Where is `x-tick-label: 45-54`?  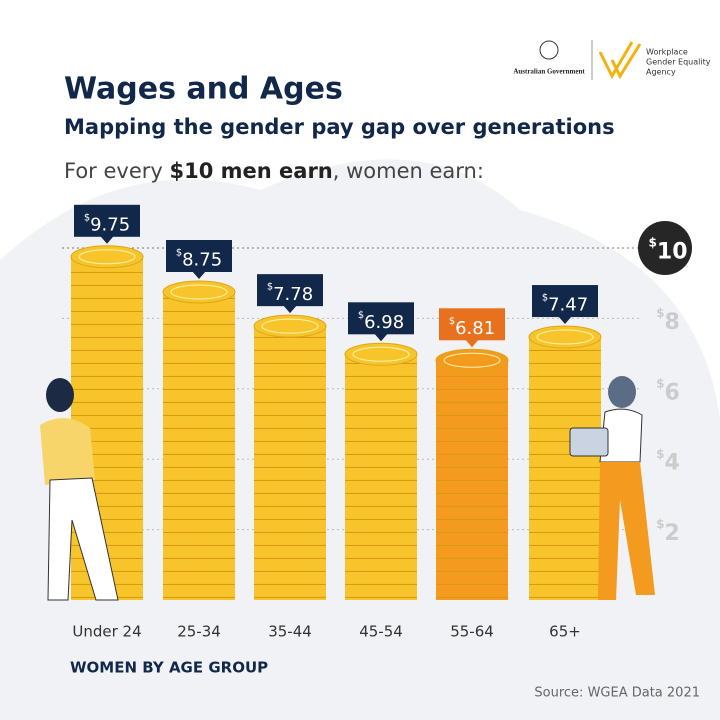 x-tick-label: 45-54 is located at coordinates (381, 632).